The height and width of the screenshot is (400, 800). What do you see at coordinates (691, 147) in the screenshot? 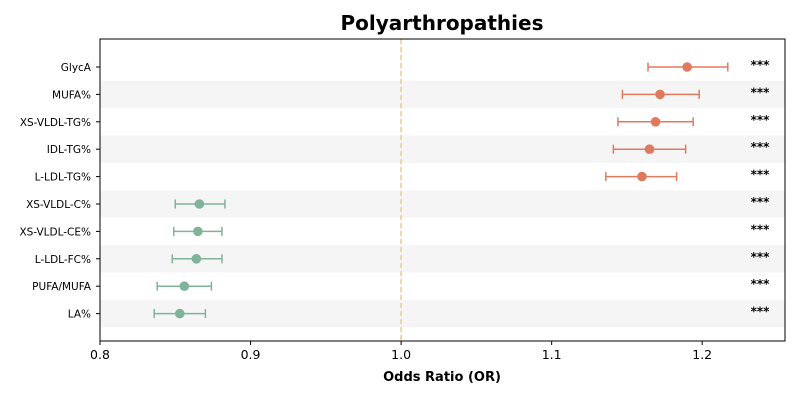
I see `row-idl-tg-: ***` at bounding box center [691, 147].